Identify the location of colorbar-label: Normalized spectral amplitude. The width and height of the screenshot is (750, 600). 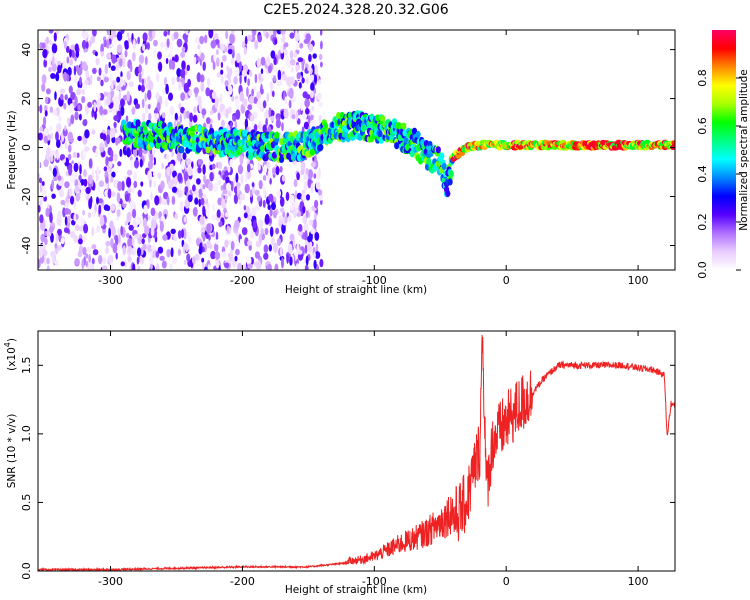
(744, 149).